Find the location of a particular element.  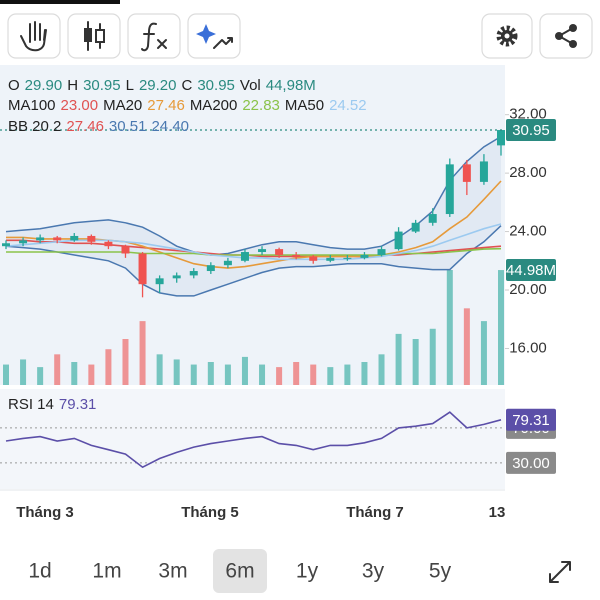

range-button: 3y is located at coordinates (373, 571).